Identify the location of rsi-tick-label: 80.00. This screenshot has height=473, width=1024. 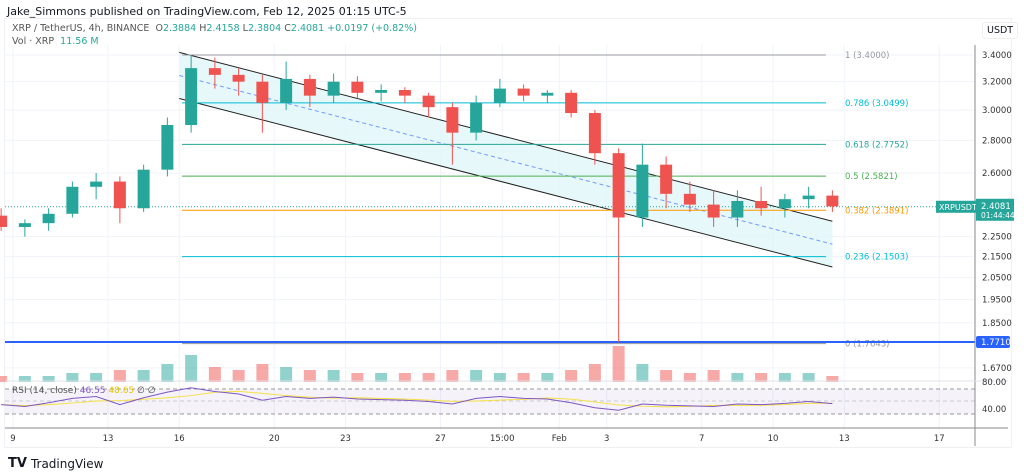
(994, 383).